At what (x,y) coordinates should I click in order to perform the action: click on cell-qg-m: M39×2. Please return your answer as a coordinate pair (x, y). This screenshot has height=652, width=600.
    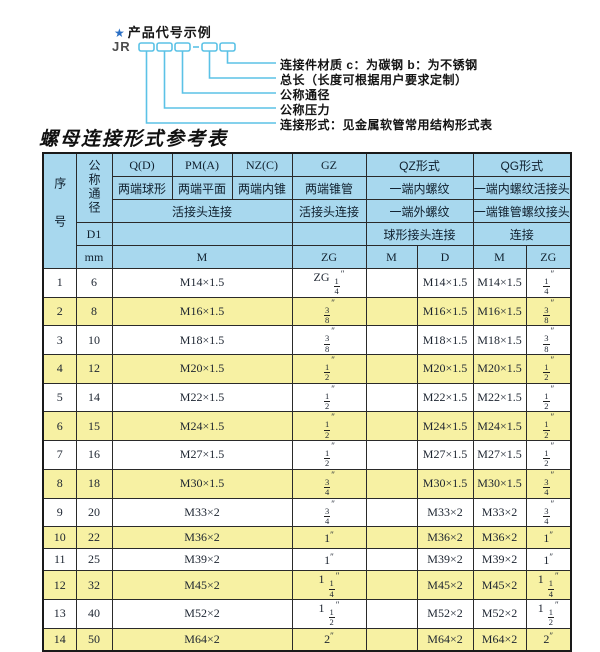
    Looking at the image, I should click on (499, 560).